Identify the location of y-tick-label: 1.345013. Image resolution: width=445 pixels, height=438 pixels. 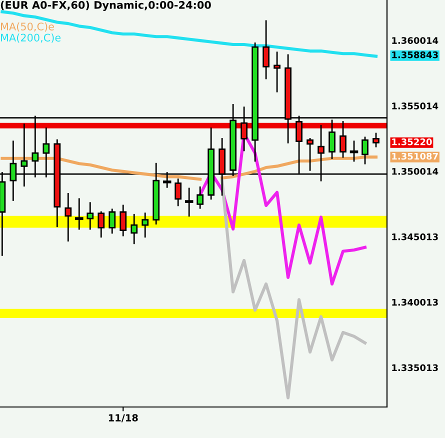
(415, 236).